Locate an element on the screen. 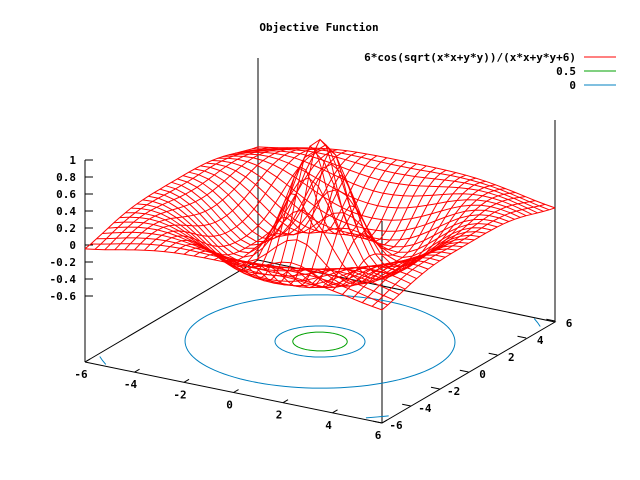 This screenshot has height=480, width=640. z-tick-label: 0.4 is located at coordinates (66, 211).